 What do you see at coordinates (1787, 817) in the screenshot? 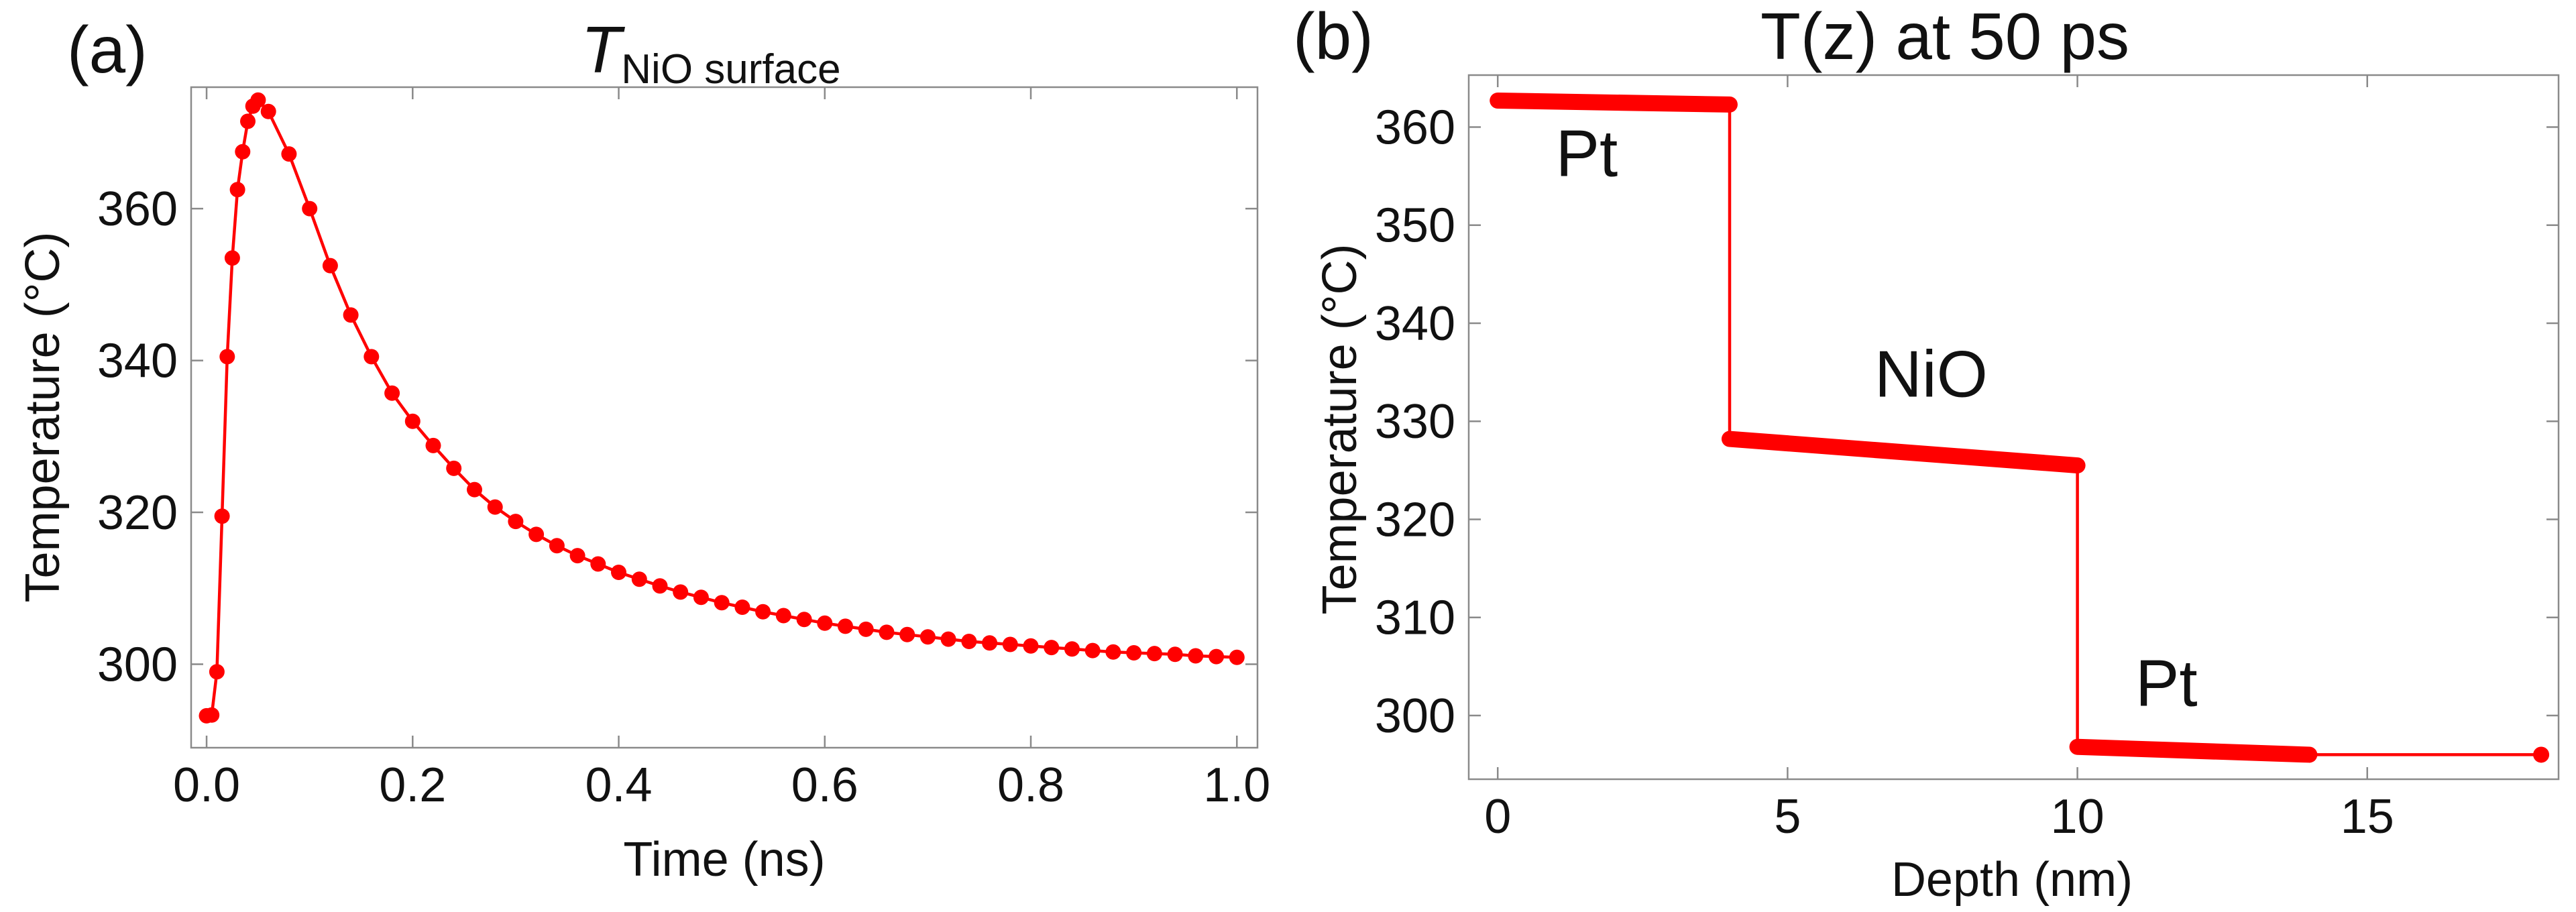
I see `x-tick-label: 5` at bounding box center [1787, 817].